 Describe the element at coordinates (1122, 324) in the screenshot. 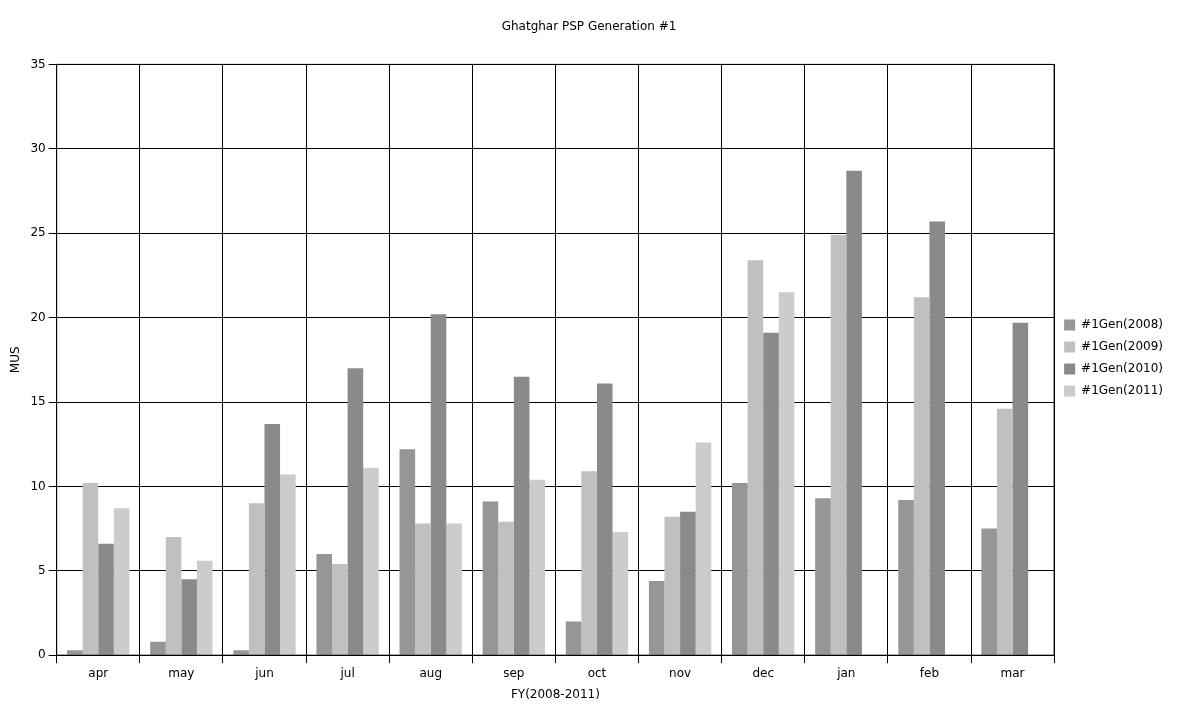

I see `legend-label: #1Gen(2008)` at that location.